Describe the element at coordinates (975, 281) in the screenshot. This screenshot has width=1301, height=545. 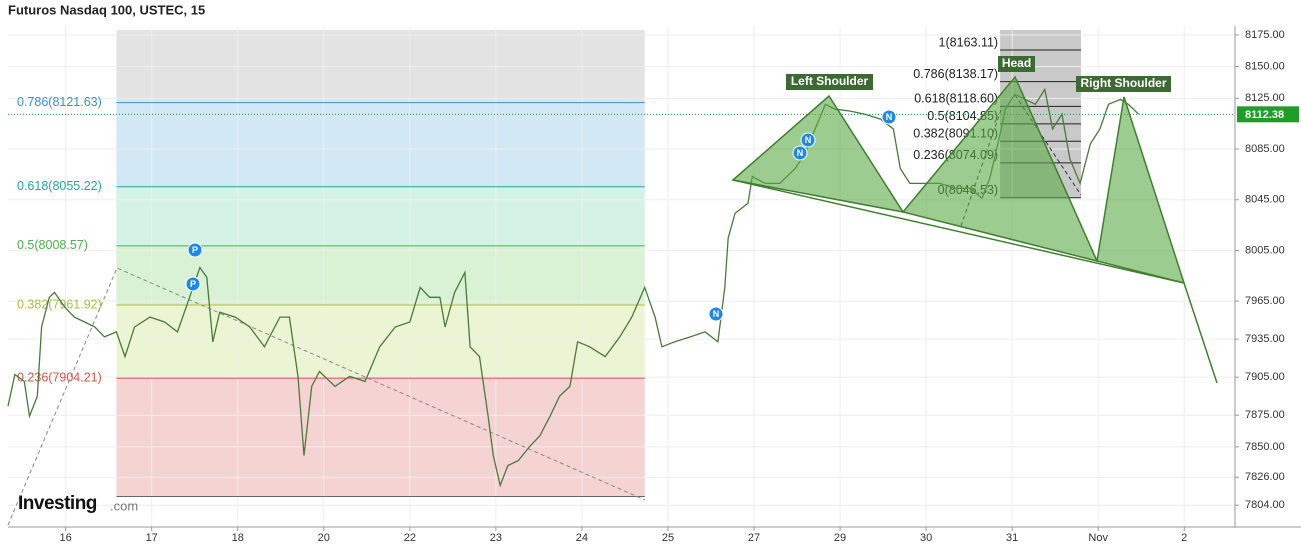
I see `neckline` at that location.